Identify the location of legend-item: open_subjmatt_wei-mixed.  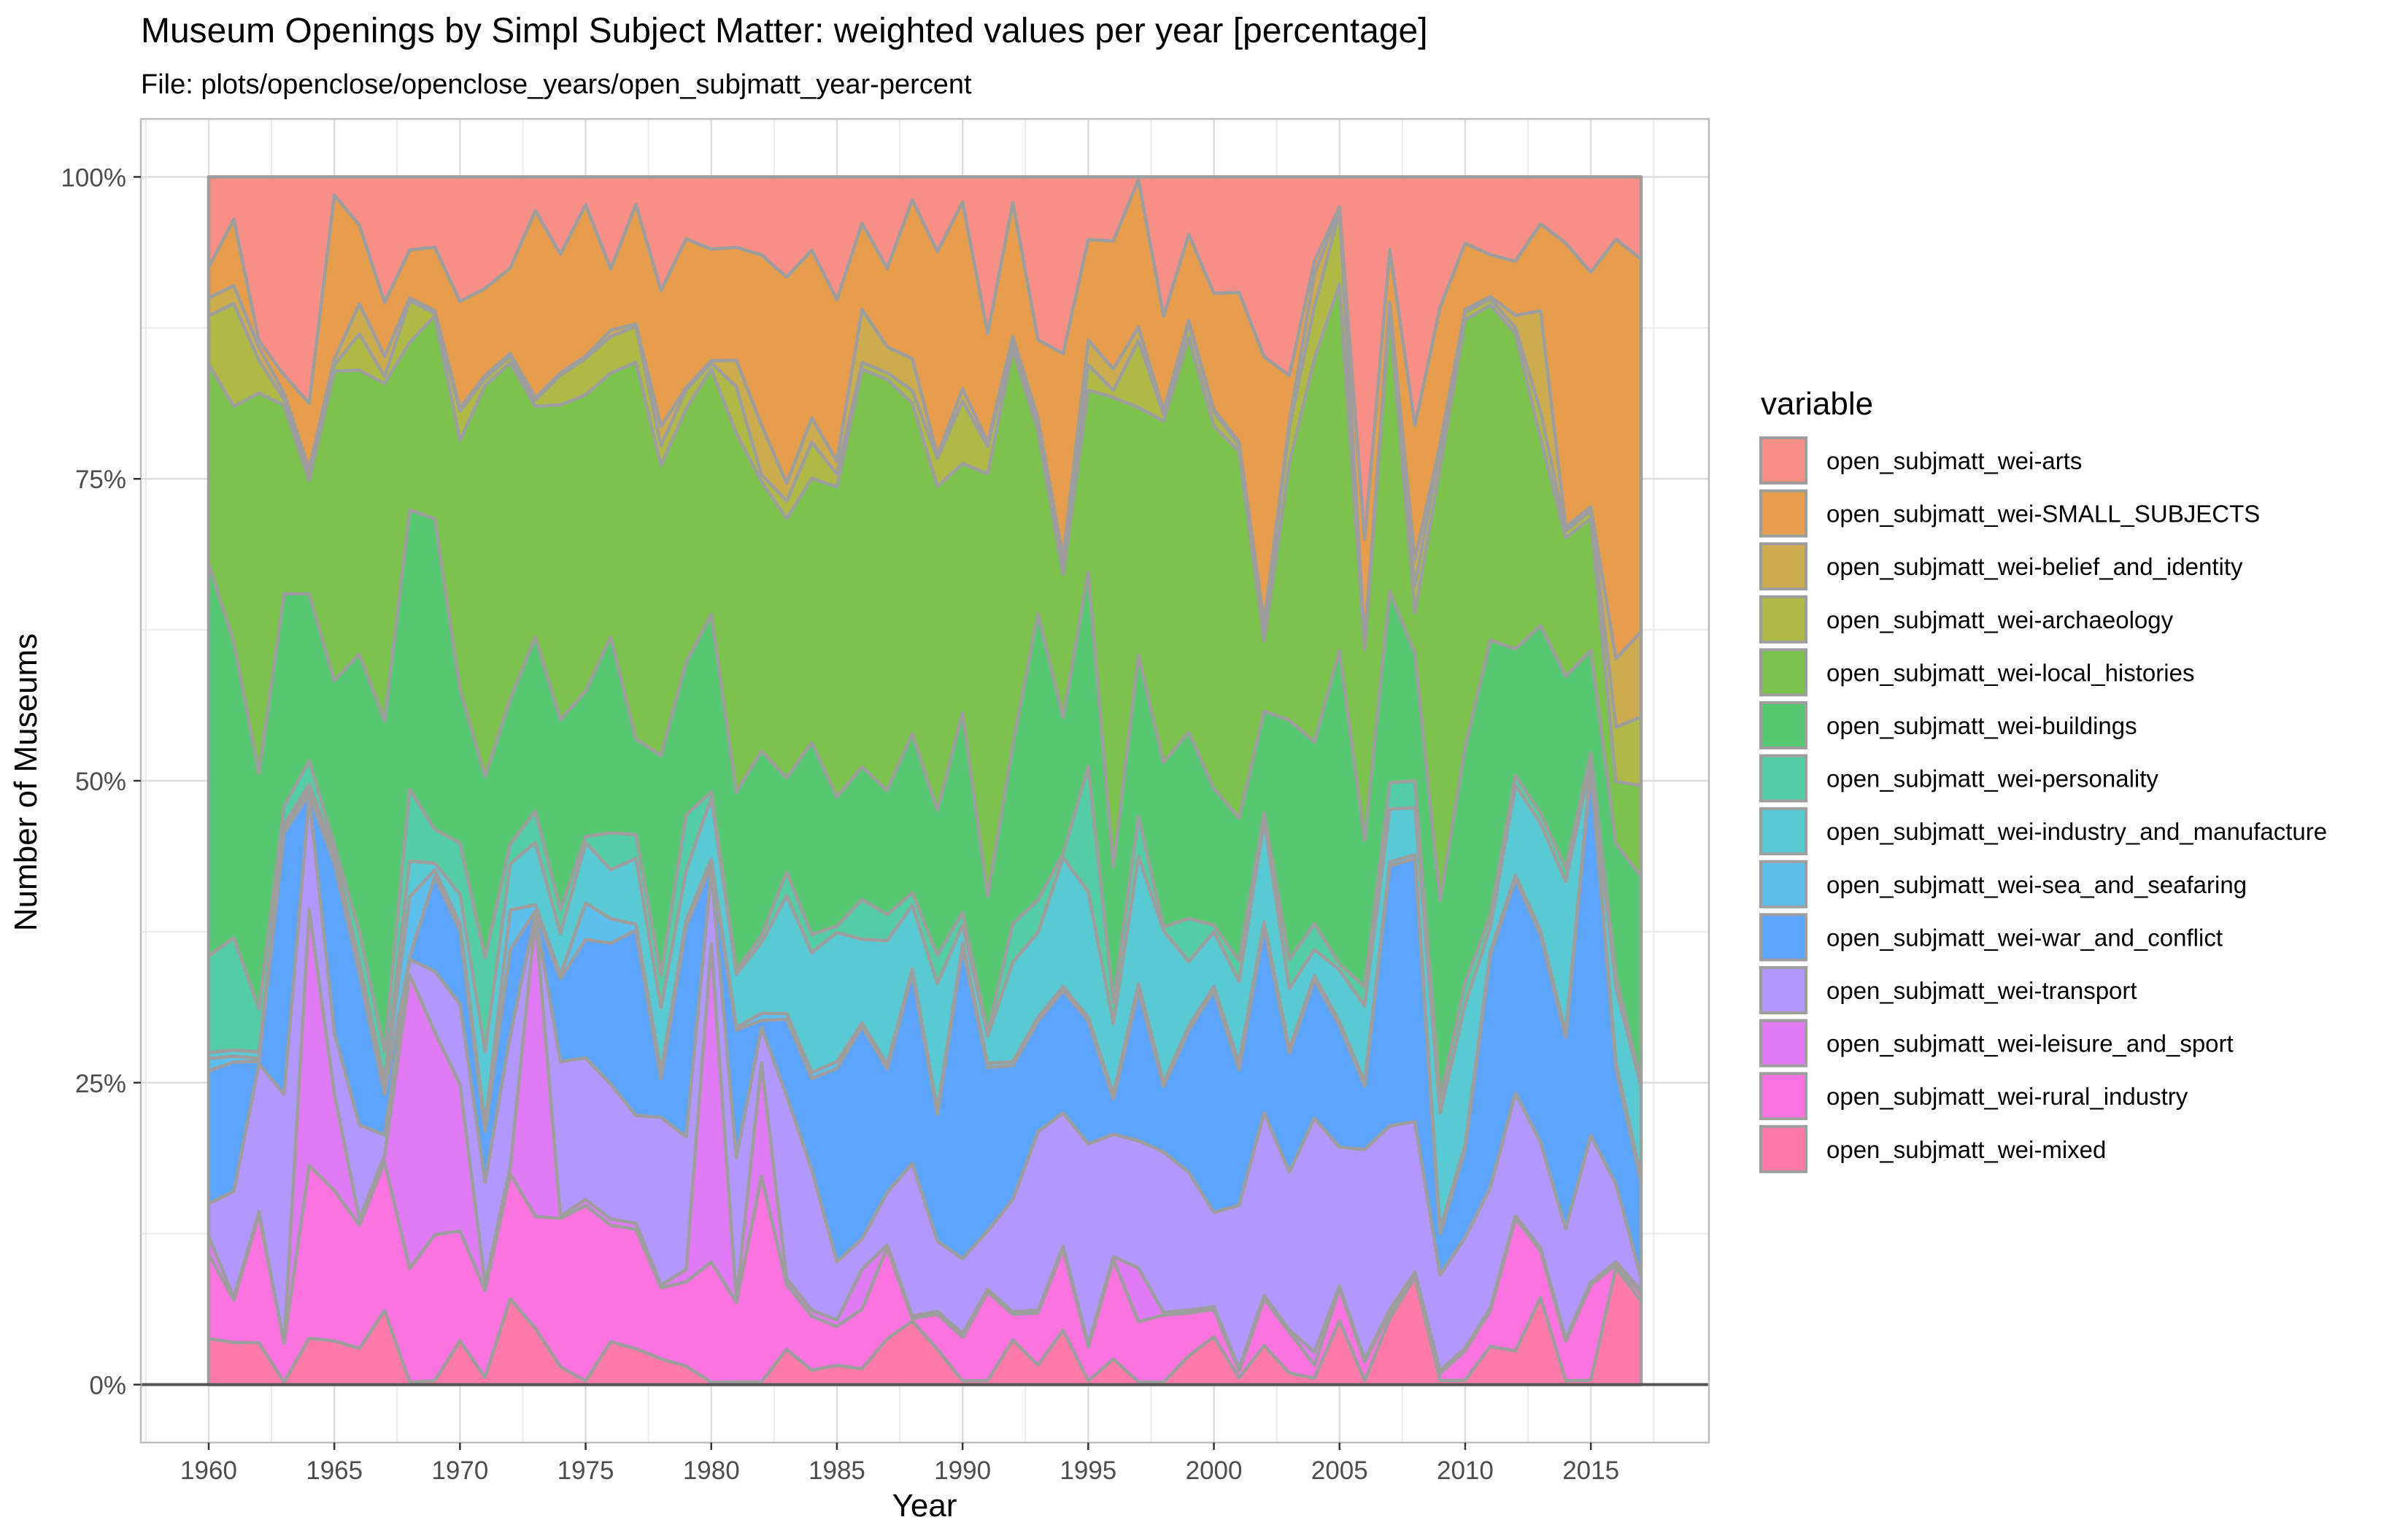
(1932, 1148).